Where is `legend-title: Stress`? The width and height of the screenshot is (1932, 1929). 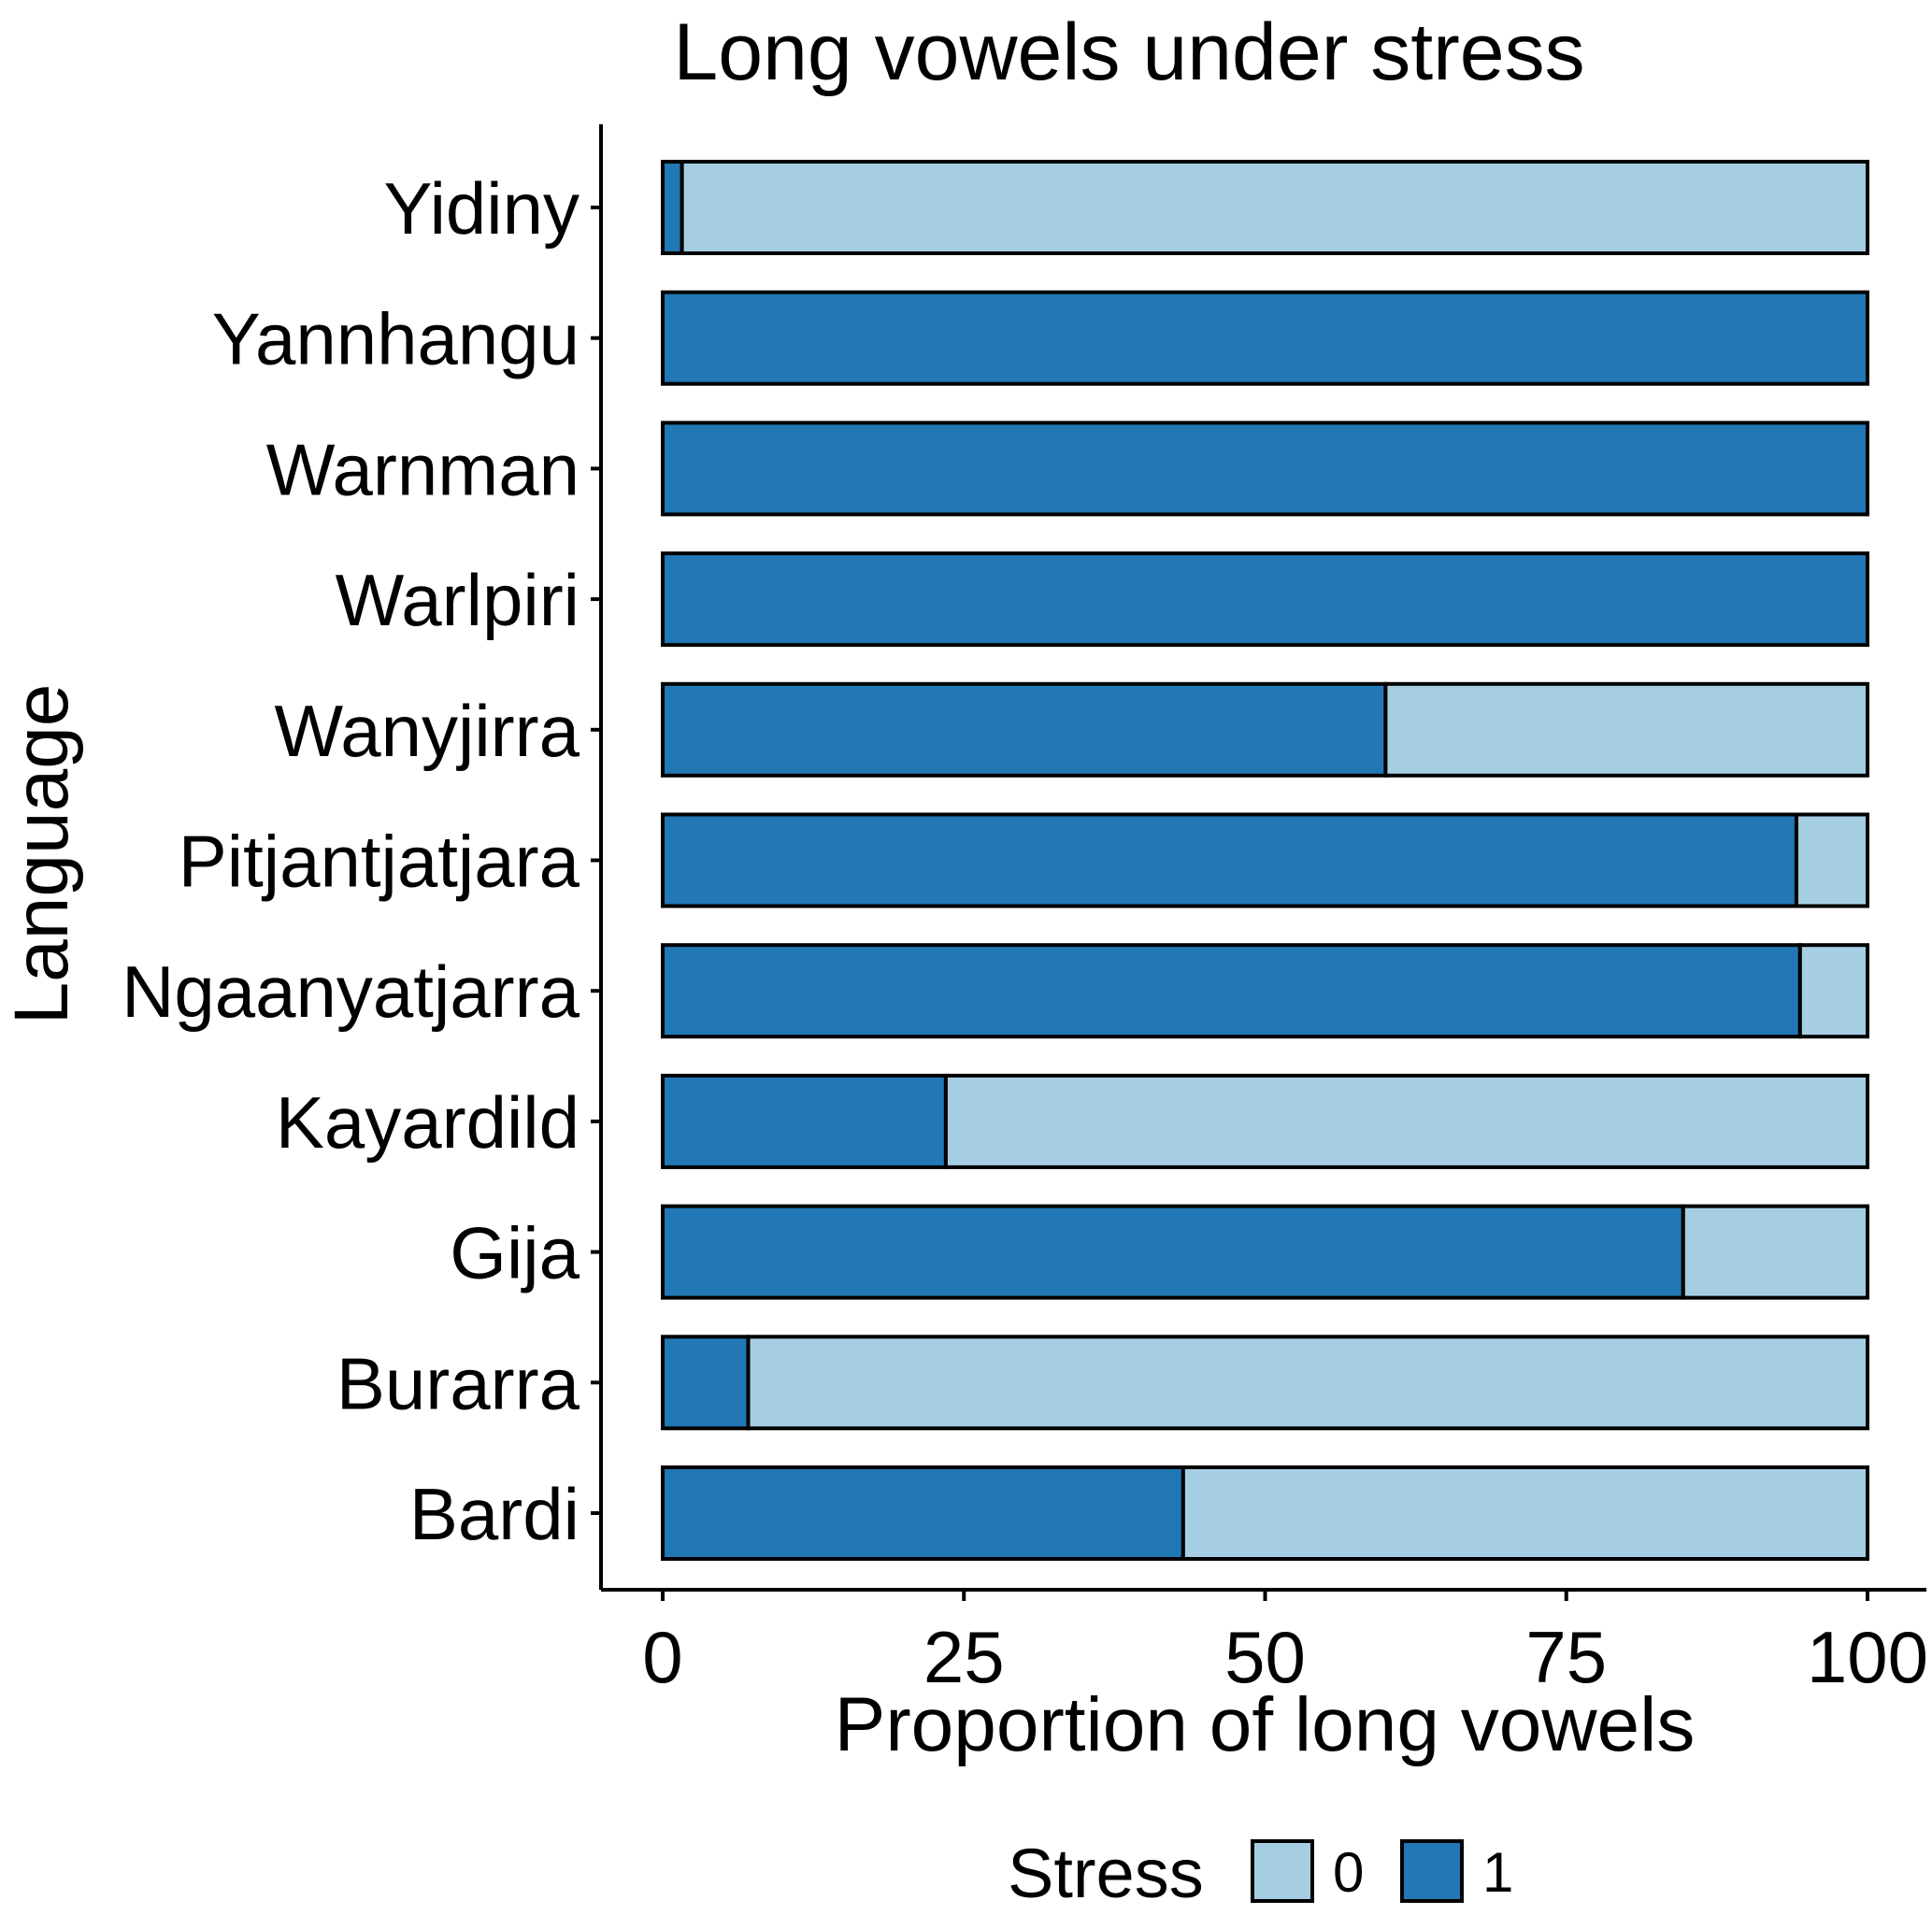
legend-title: Stress is located at coordinates (1106, 1873).